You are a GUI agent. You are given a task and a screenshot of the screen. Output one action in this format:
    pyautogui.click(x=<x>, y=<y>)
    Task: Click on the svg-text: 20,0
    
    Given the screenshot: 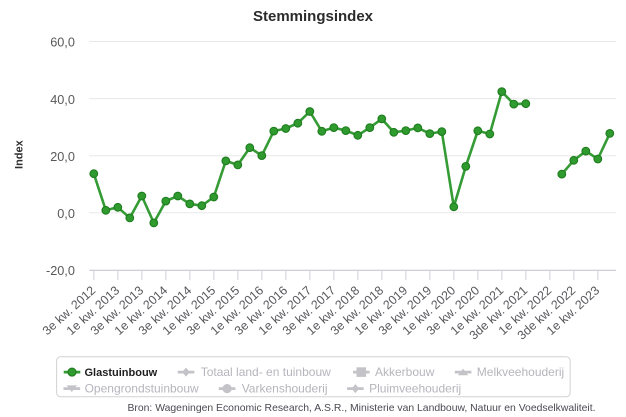 What is the action you would take?
    pyautogui.click(x=62, y=157)
    